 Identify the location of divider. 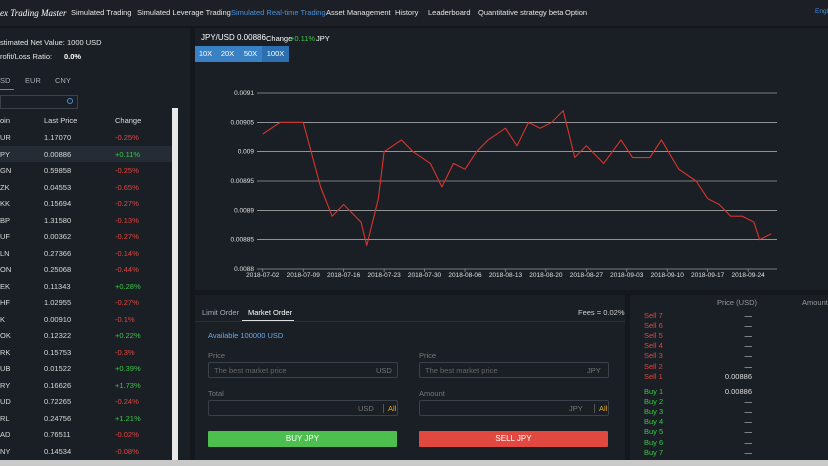
(410, 321).